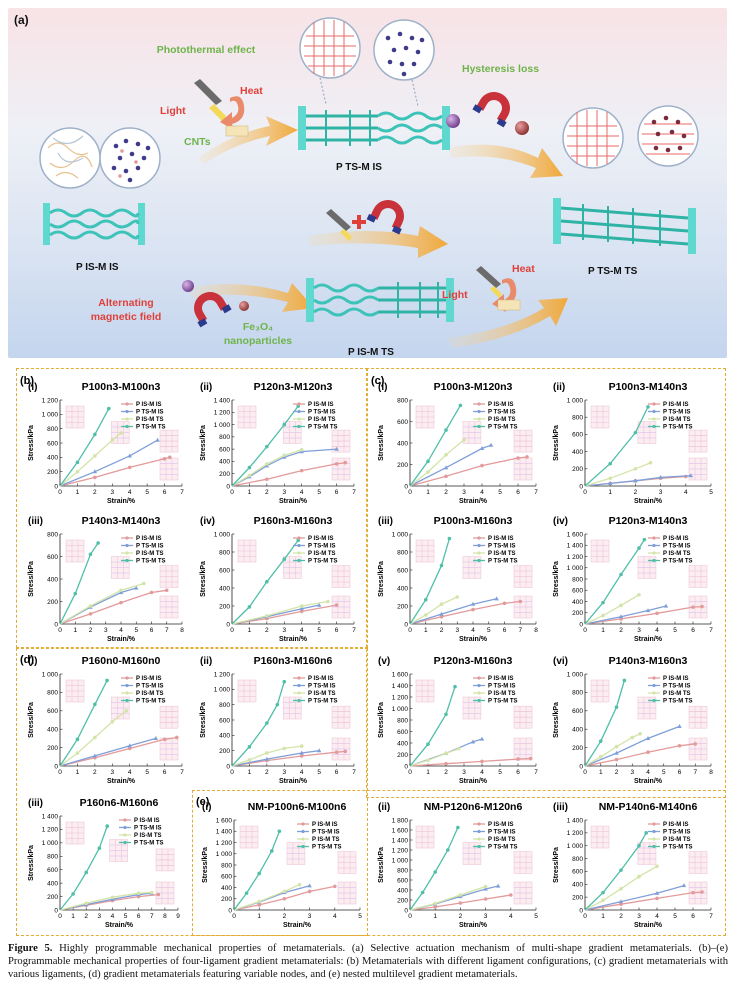 The height and width of the screenshot is (1007, 735). Describe the element at coordinates (560, 807) in the screenshot. I see `chart-index-e3: (iii)` at that location.